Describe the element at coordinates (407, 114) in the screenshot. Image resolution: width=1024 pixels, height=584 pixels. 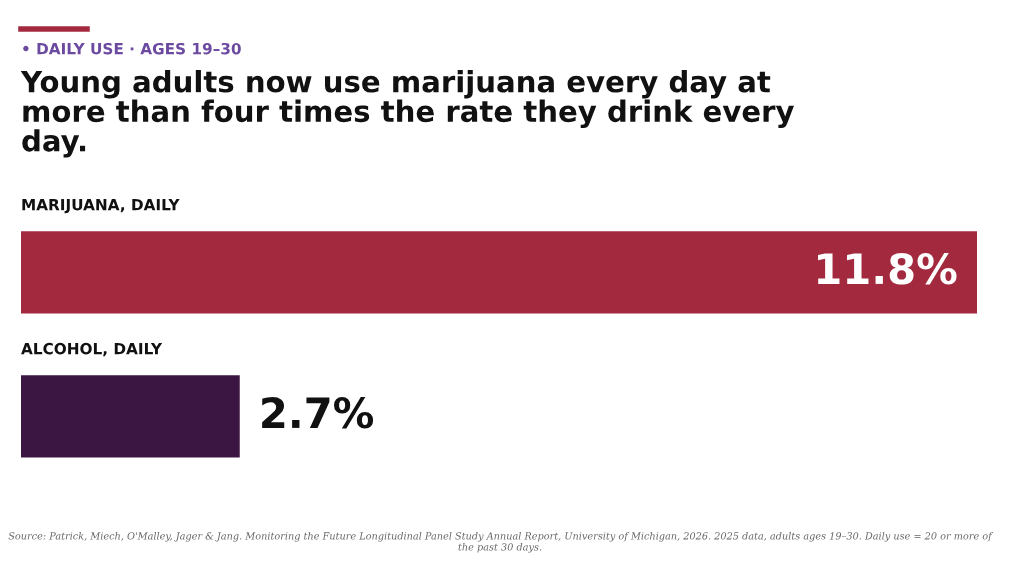
I see `chart-title: Young adults now use marijuana every day at more than four times the rate they drink every day.` at that location.